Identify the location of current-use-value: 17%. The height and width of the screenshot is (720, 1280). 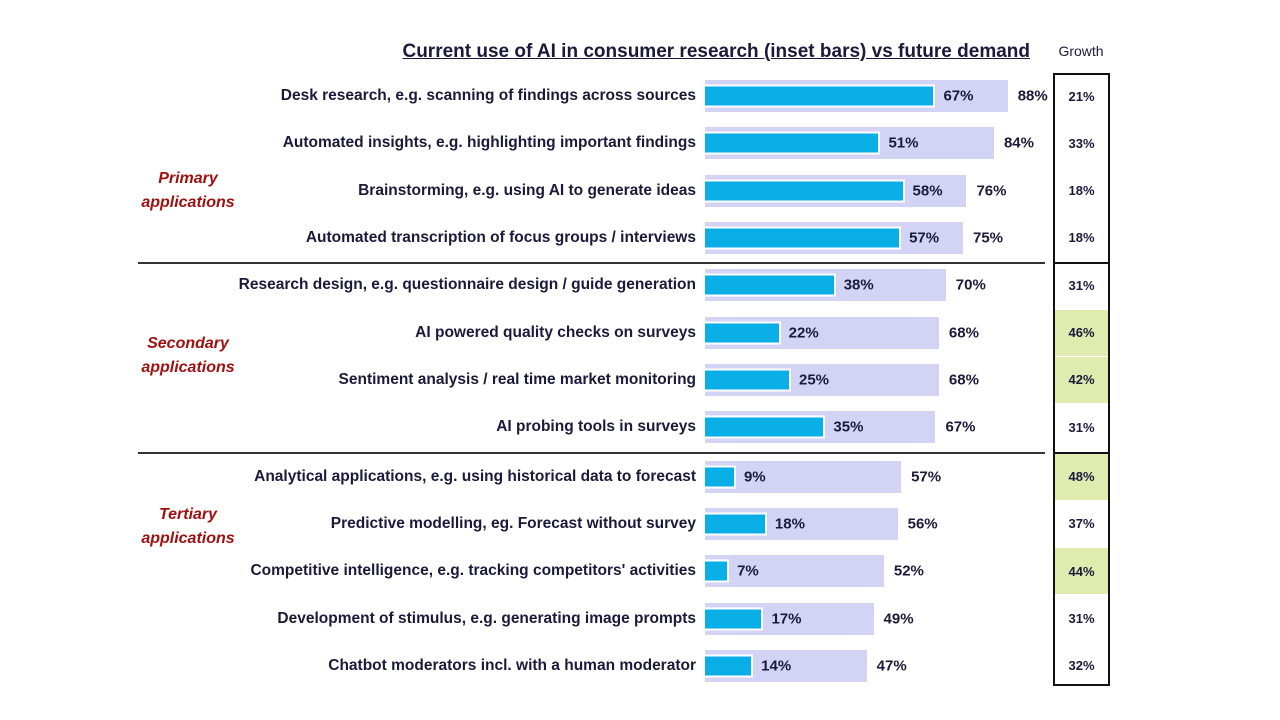
(786, 619).